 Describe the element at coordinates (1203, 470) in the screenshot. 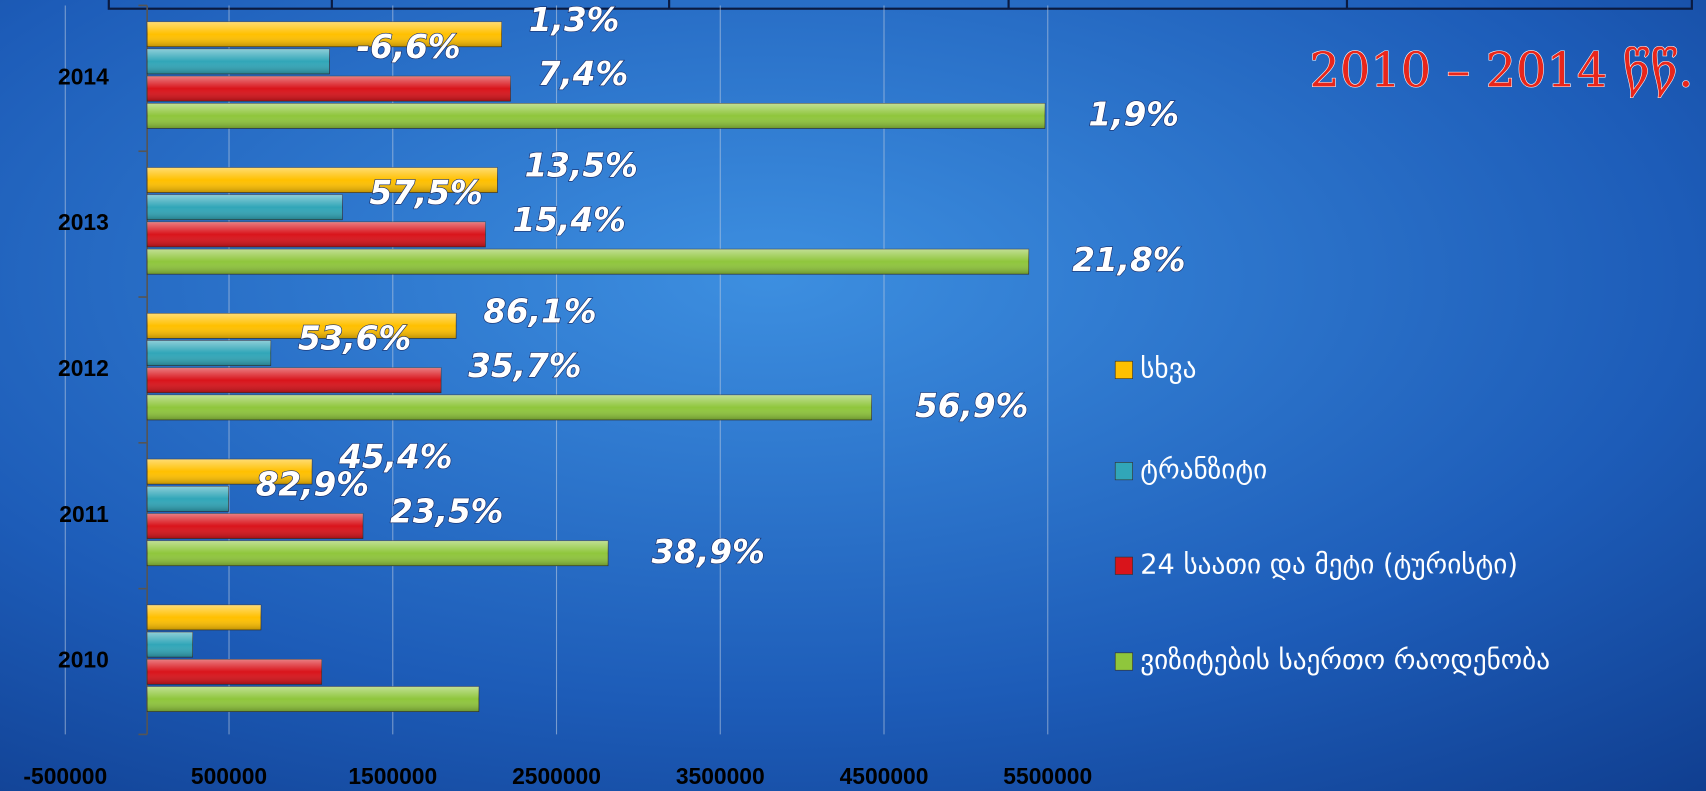

I see `legend-label: ტრანზიტი` at that location.